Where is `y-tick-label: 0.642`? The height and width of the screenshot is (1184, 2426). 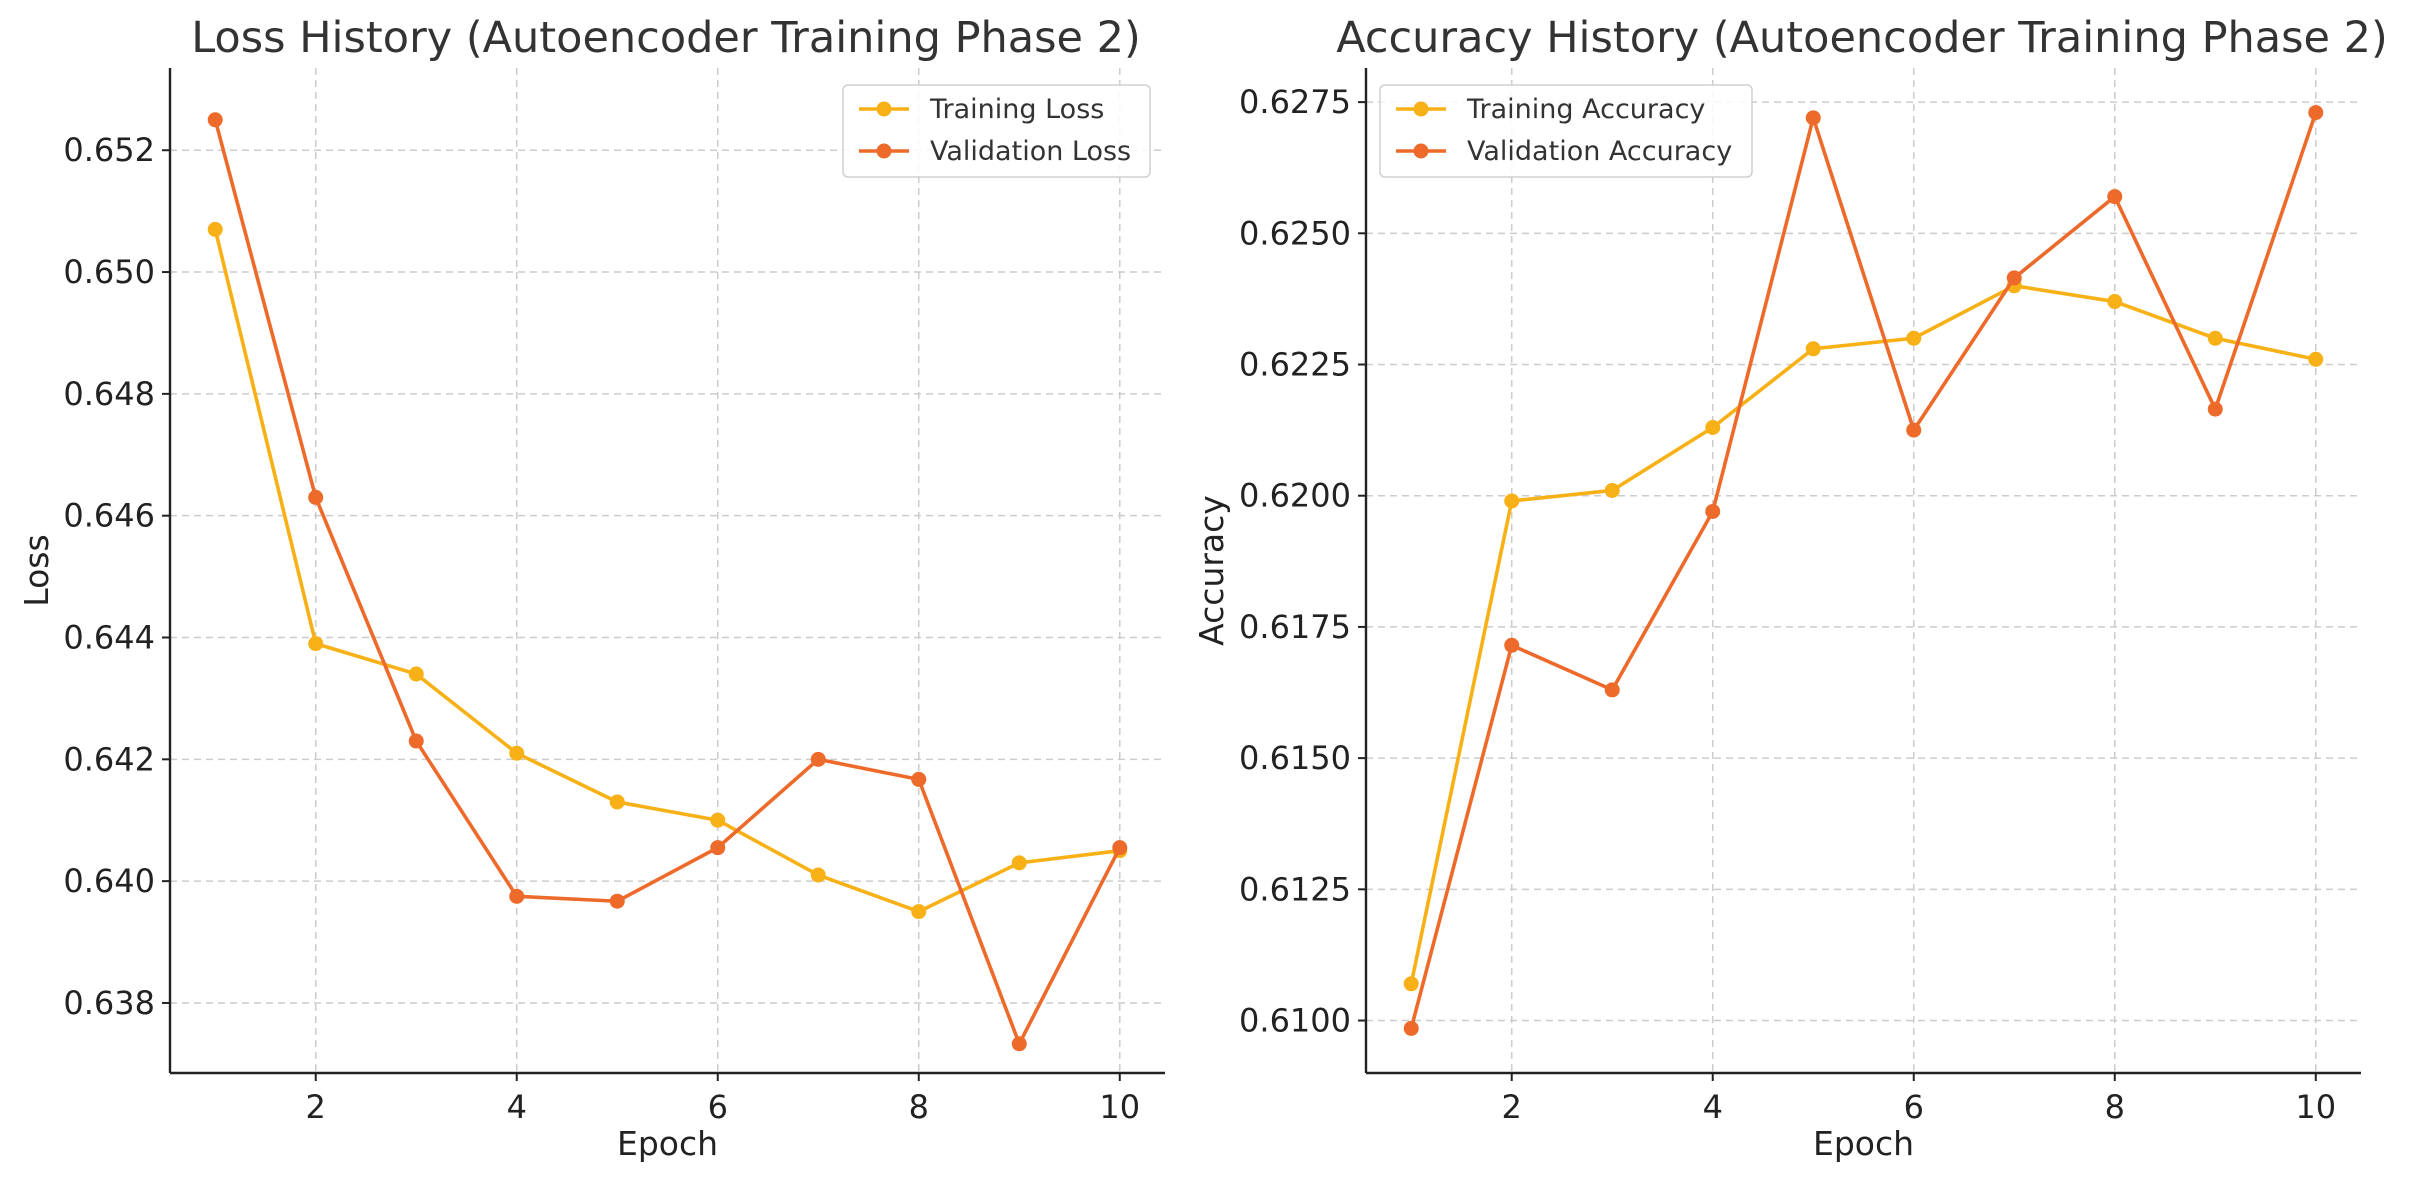 y-tick-label: 0.642 is located at coordinates (109, 759).